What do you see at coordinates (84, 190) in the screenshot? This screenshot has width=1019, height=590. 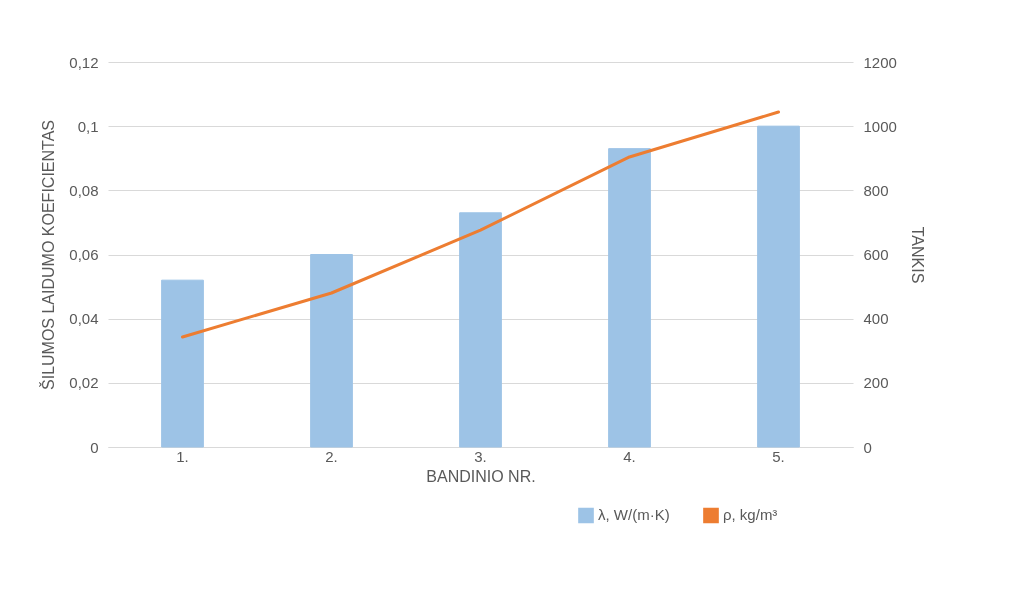 I see `y-tick-label: 0,08` at bounding box center [84, 190].